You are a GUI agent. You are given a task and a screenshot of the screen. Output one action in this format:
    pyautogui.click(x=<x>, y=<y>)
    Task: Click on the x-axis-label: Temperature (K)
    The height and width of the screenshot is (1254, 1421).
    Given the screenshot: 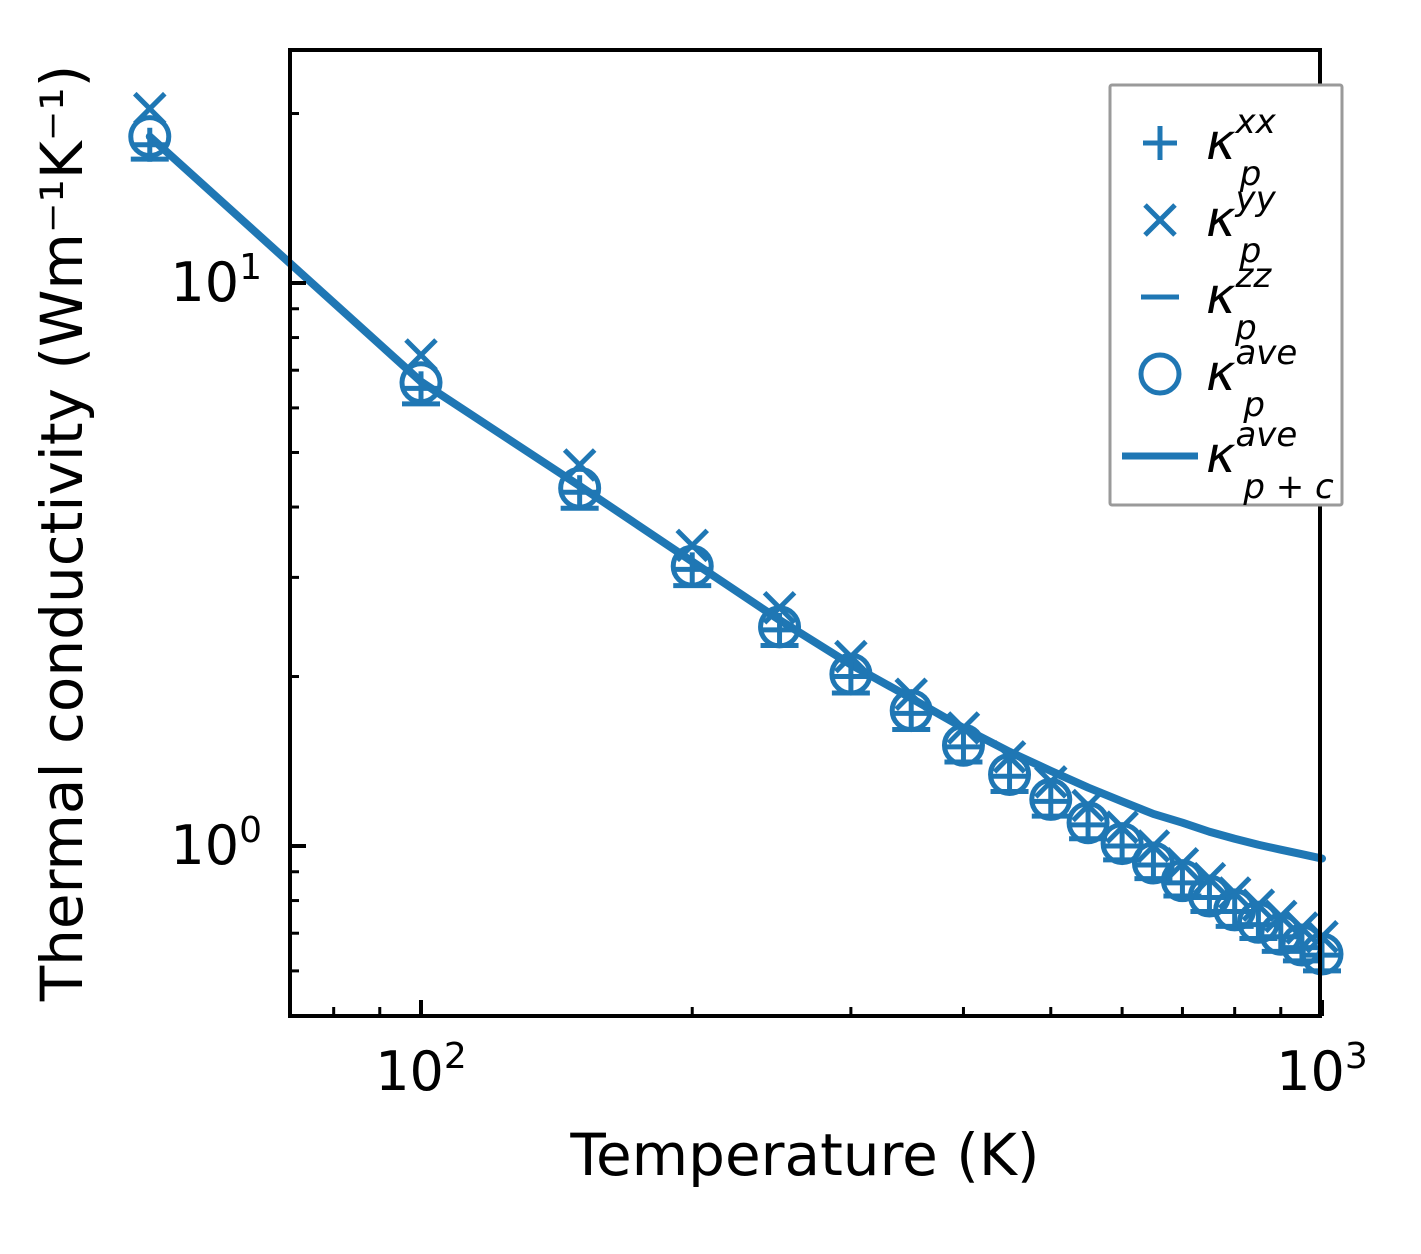 What is the action you would take?
    pyautogui.click(x=804, y=1155)
    